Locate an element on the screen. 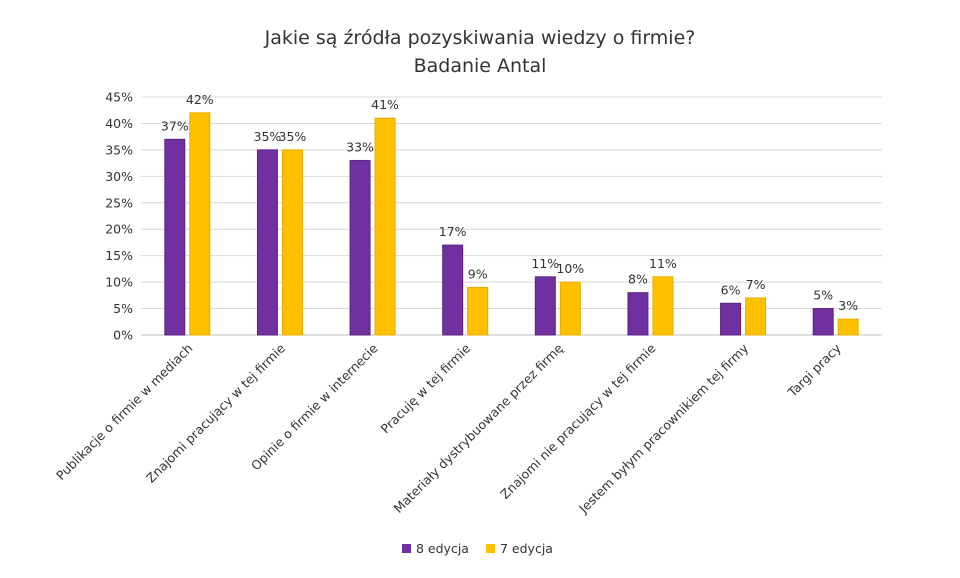 The height and width of the screenshot is (578, 960). y-tick-label: 45% is located at coordinates (119, 97).